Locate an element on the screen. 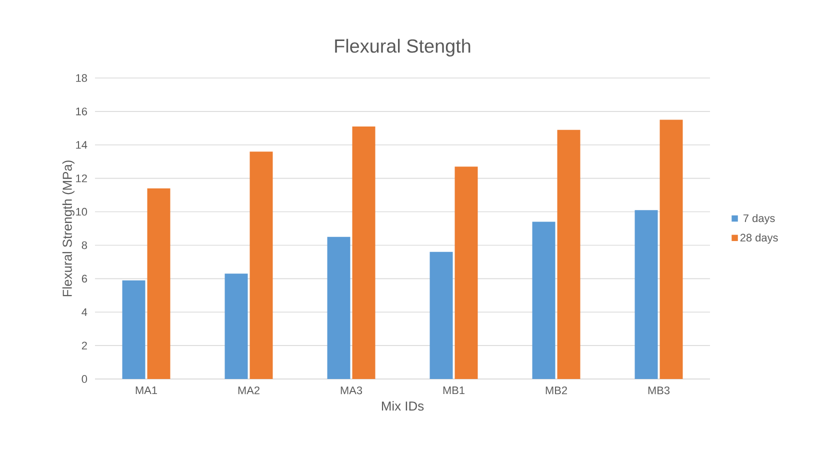  y-tick-label: 6 is located at coordinates (84, 278).